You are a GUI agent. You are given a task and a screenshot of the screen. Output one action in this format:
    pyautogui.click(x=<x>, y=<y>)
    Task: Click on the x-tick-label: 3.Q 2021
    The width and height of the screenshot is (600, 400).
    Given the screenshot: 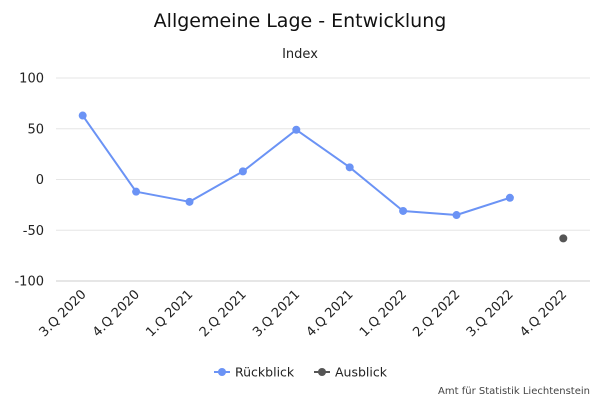 What is the action you would take?
    pyautogui.click(x=276, y=313)
    